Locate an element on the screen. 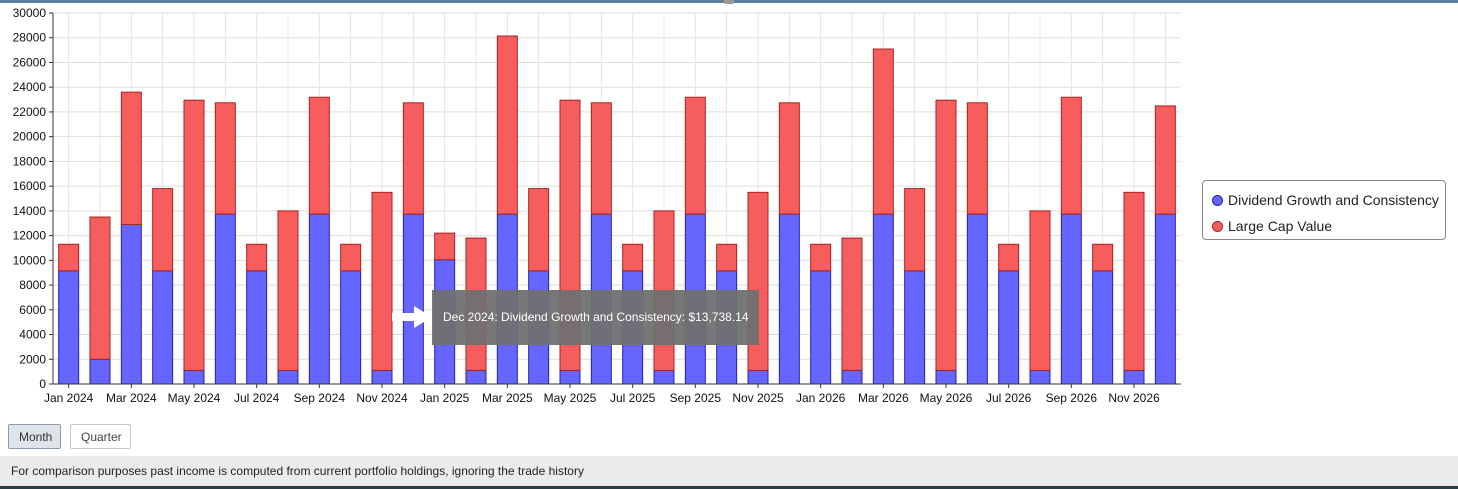  legend-item-dividend-growth: Dividend Growth and Consistency is located at coordinates (1328, 200).